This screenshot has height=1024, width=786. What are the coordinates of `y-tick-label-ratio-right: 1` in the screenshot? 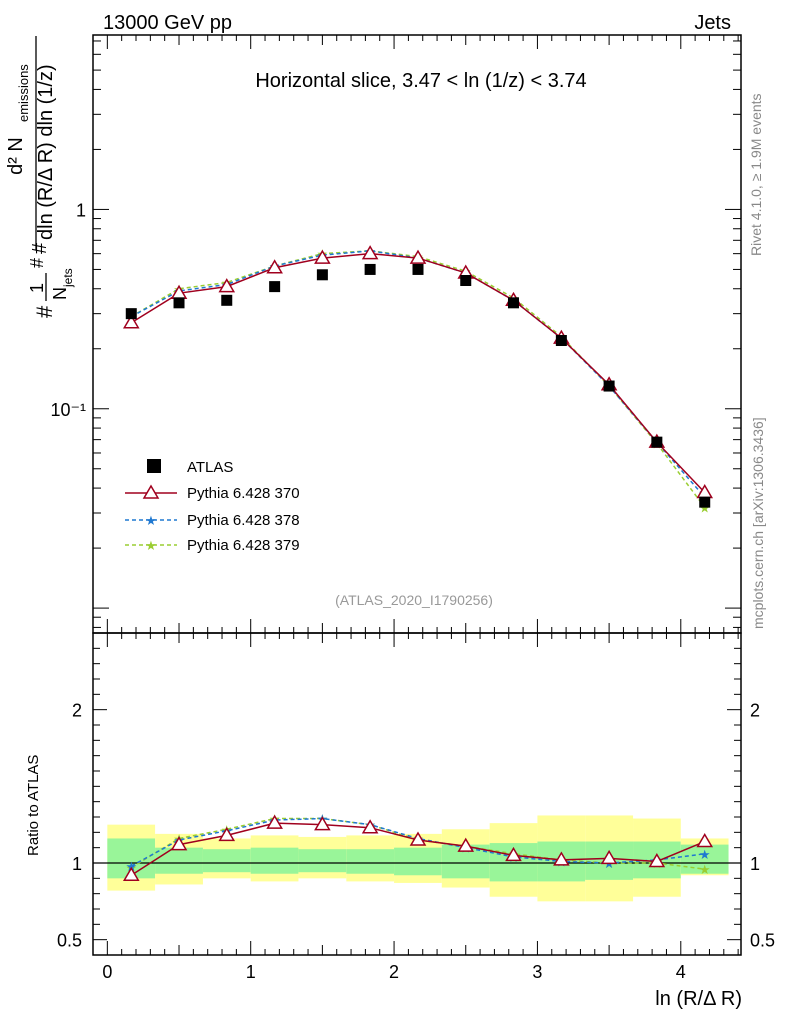 It's located at (755, 864).